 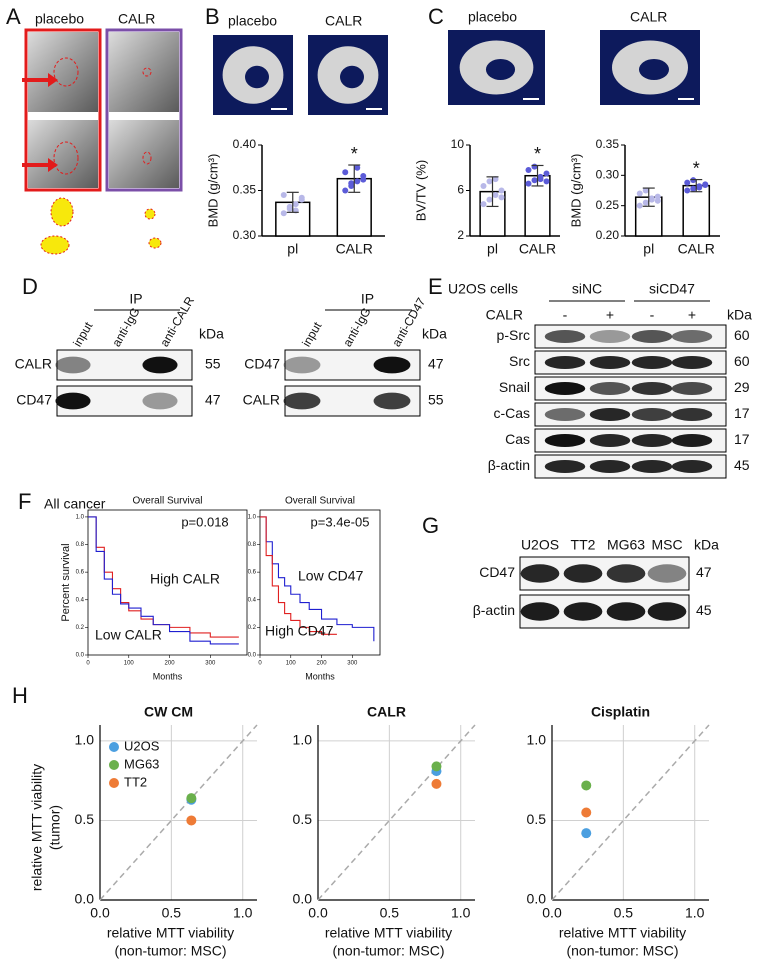 I want to click on plot-frame, so click(x=167, y=582).